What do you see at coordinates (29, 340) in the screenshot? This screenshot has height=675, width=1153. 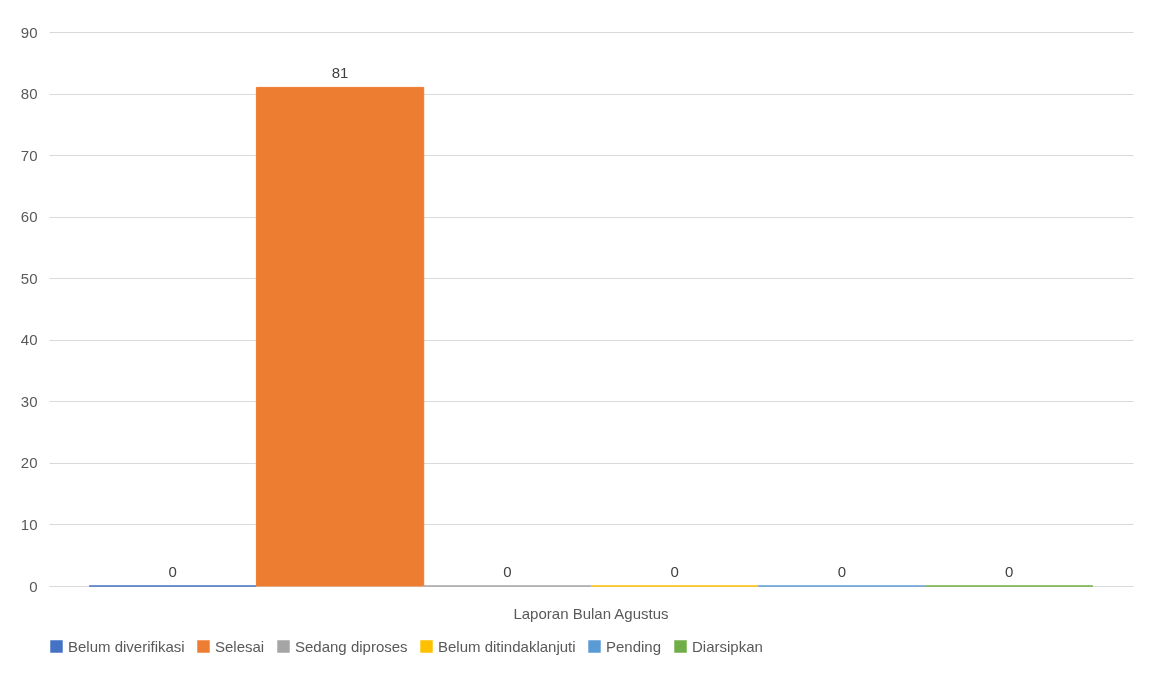 I see `y-tick-label: 40` at bounding box center [29, 340].